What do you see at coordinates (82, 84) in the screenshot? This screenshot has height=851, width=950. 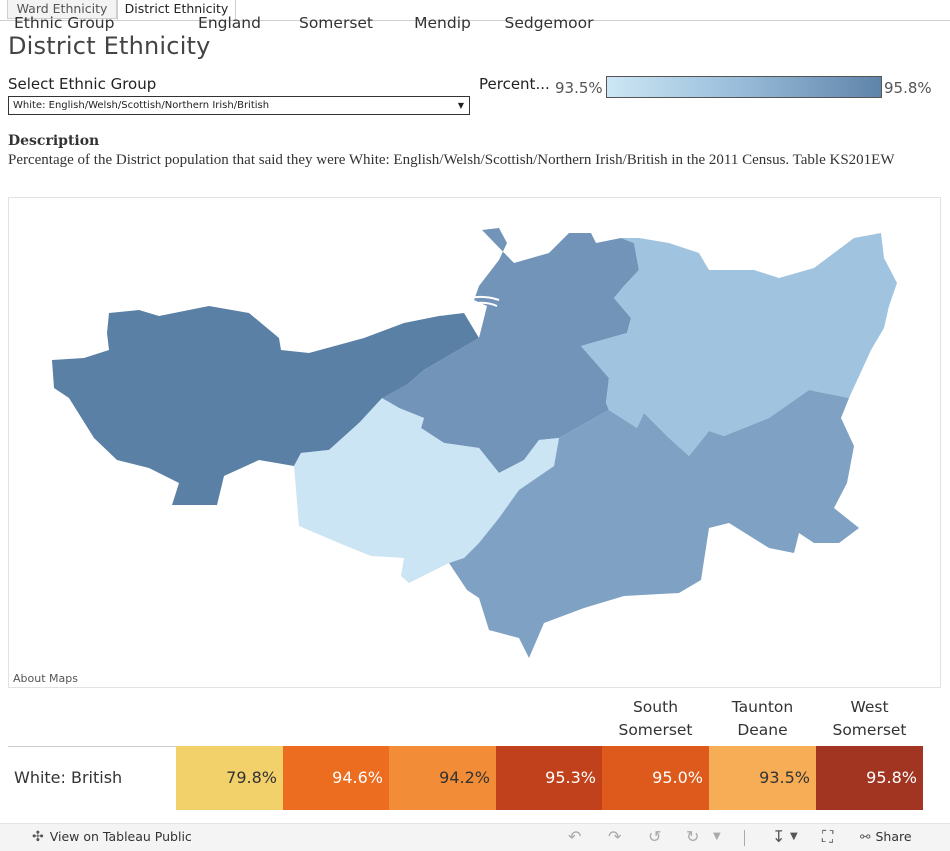 I see `ethnic-group-filter-label: Select Ethnic Group` at bounding box center [82, 84].